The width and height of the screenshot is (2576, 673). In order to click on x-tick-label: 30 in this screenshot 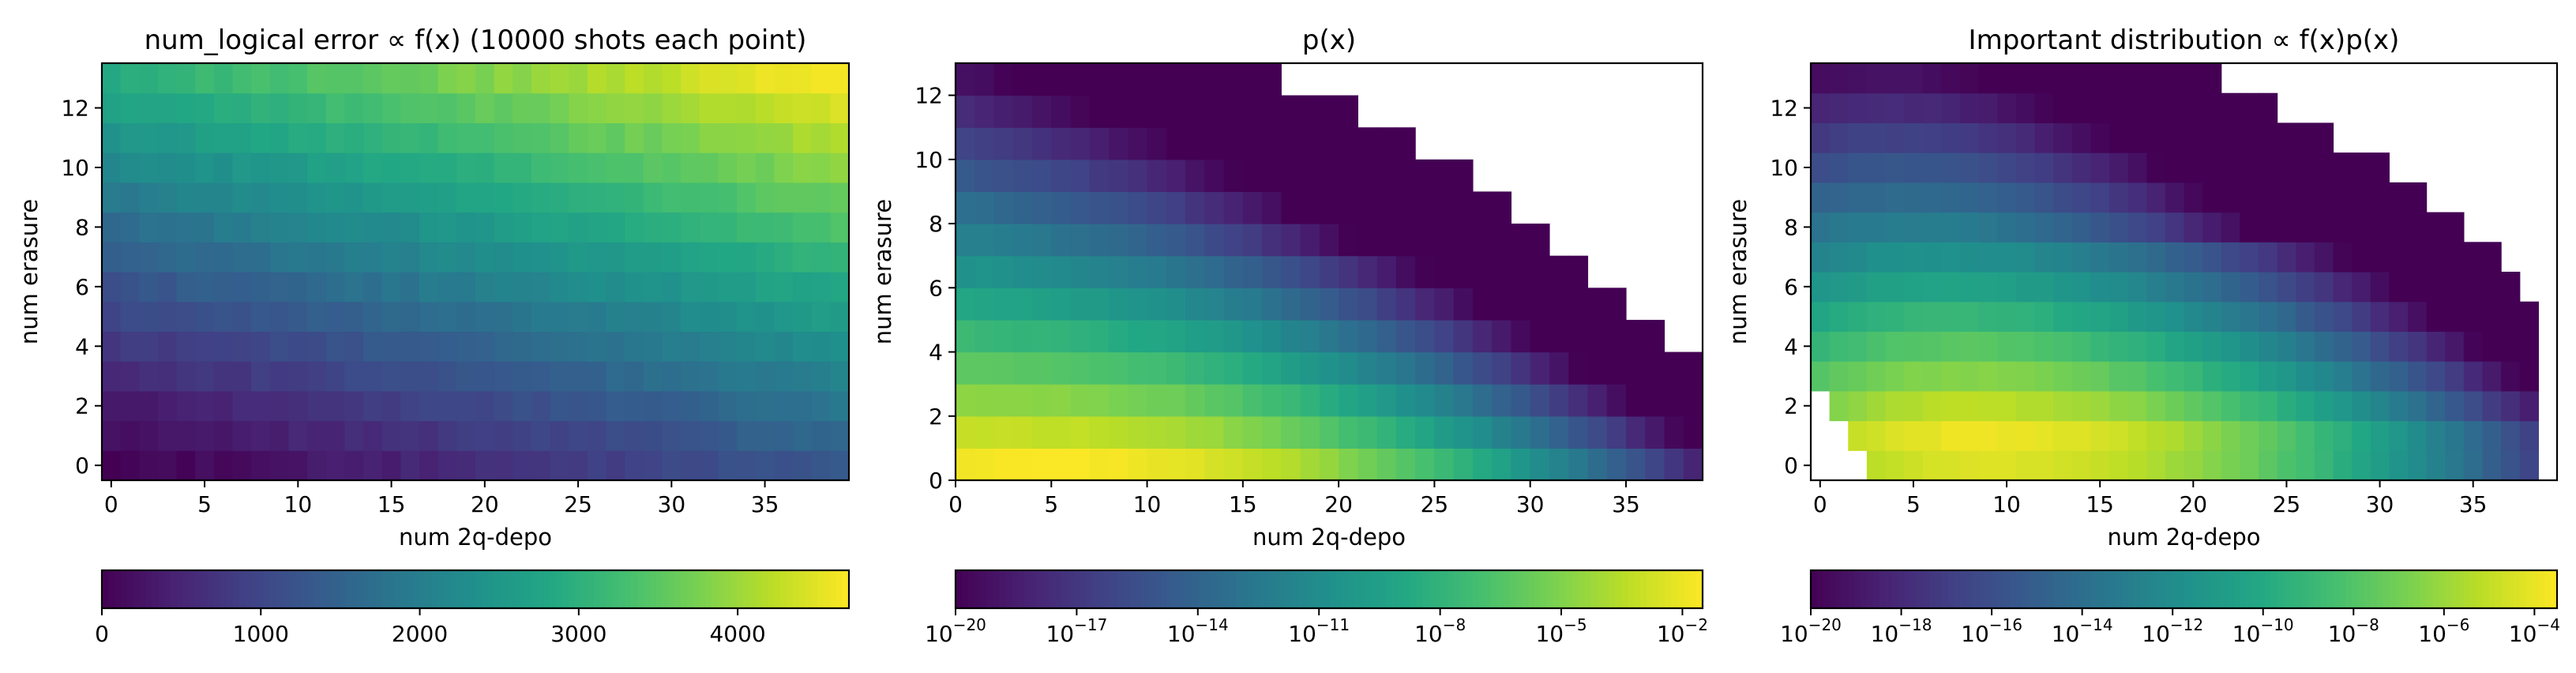, I will do `click(2380, 504)`.